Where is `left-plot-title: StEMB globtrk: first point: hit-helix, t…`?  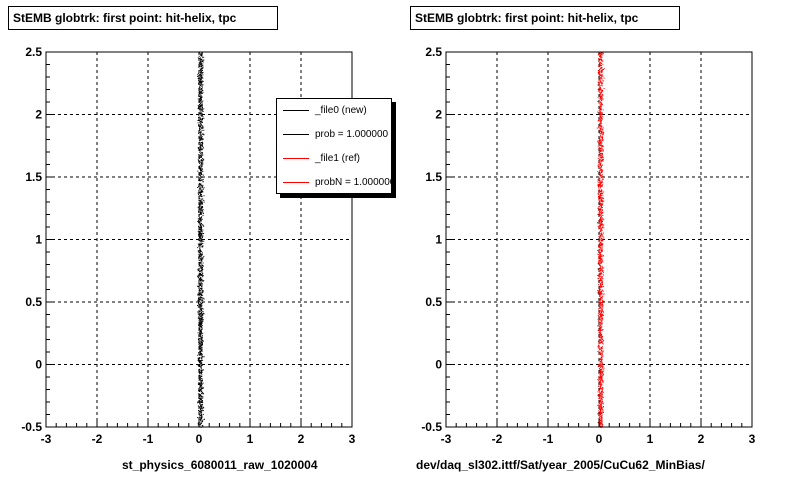 left-plot-title: StEMB globtrk: first point: hit-helix, t… is located at coordinates (143, 18).